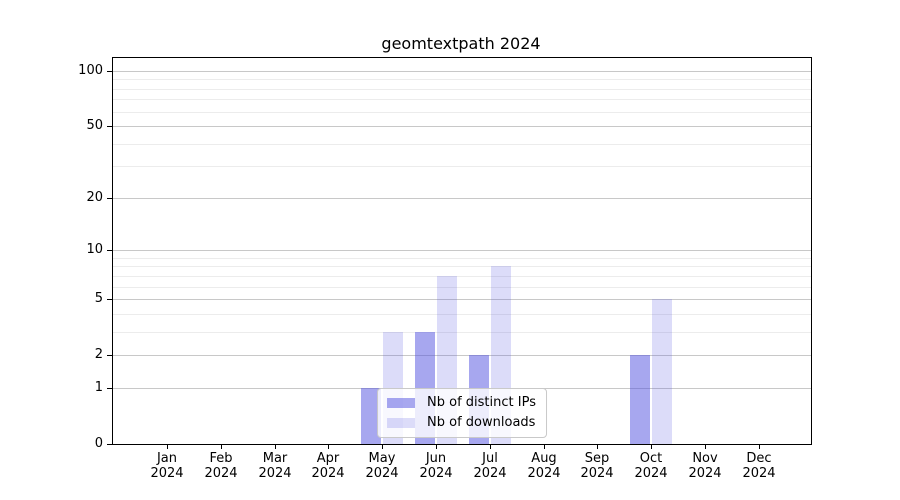 The image size is (900, 500). What do you see at coordinates (462, 413) in the screenshot?
I see `legend: Nb of distinct IPs Nb of downloads` at bounding box center [462, 413].